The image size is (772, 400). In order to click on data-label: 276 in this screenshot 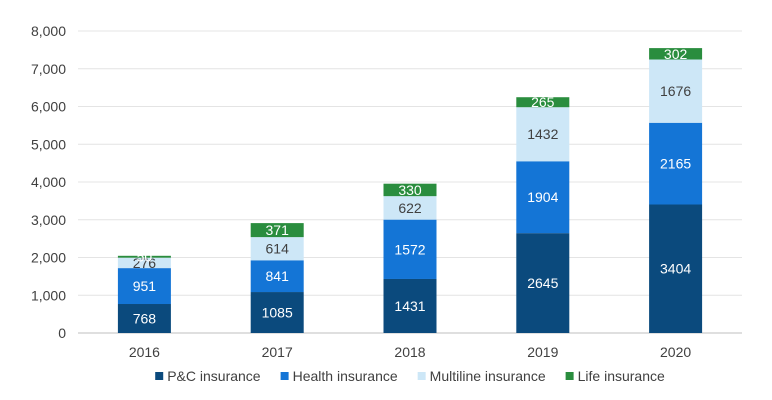, I will do `click(145, 263)`.